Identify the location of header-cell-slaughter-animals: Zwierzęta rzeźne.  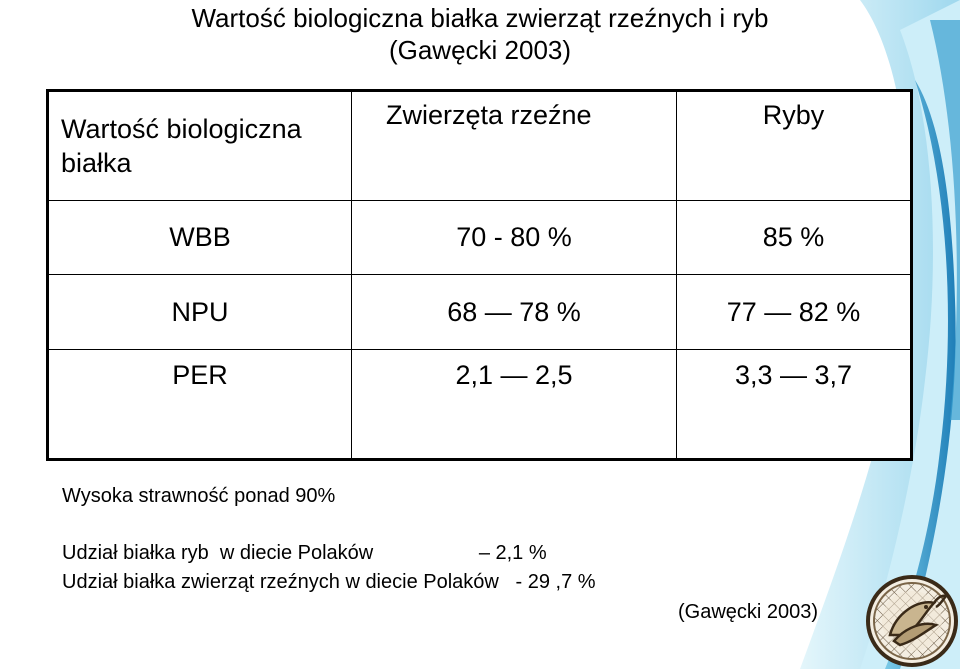
(514, 145).